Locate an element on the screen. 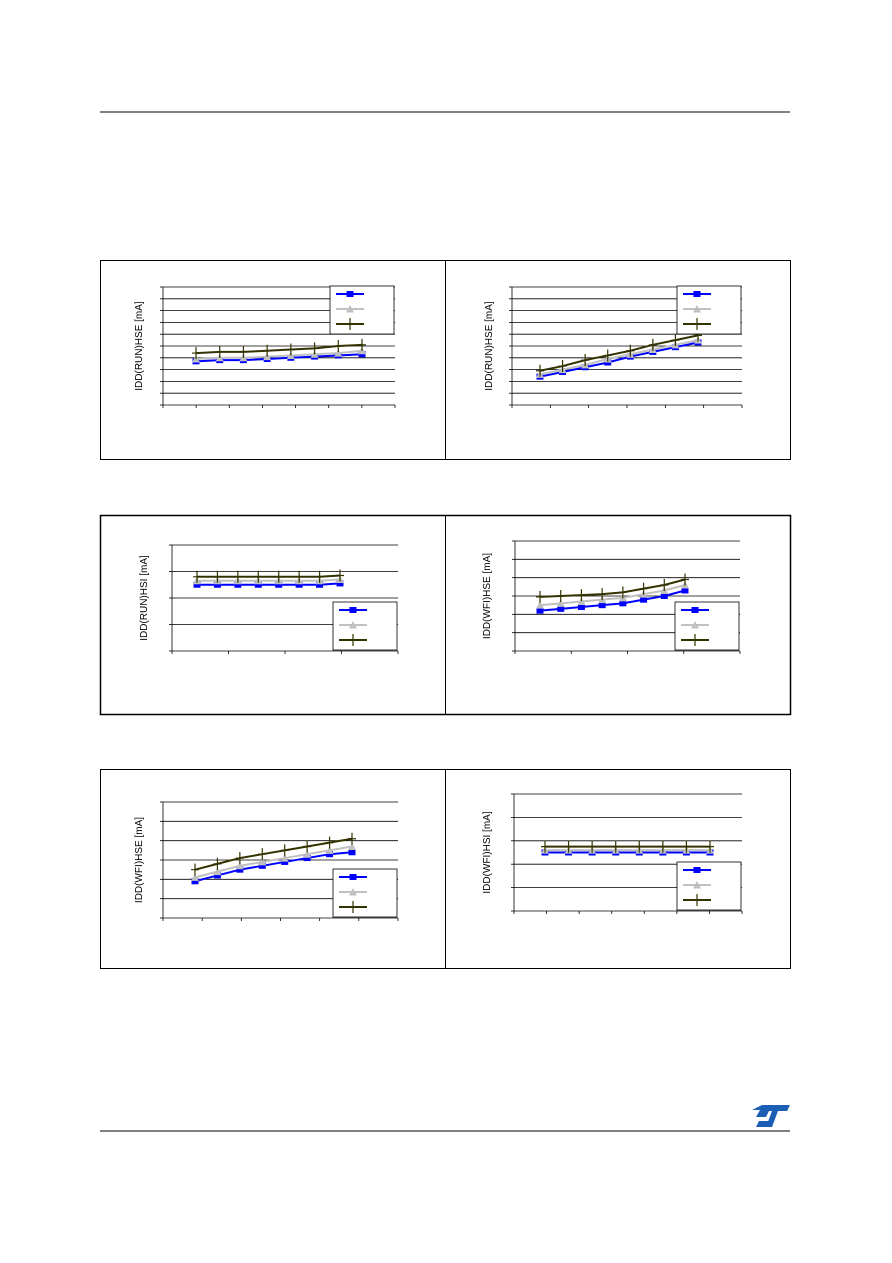 The image size is (892, 1263). chart: IDD(WFI)HSE [mA] is located at coordinates (266, 861).